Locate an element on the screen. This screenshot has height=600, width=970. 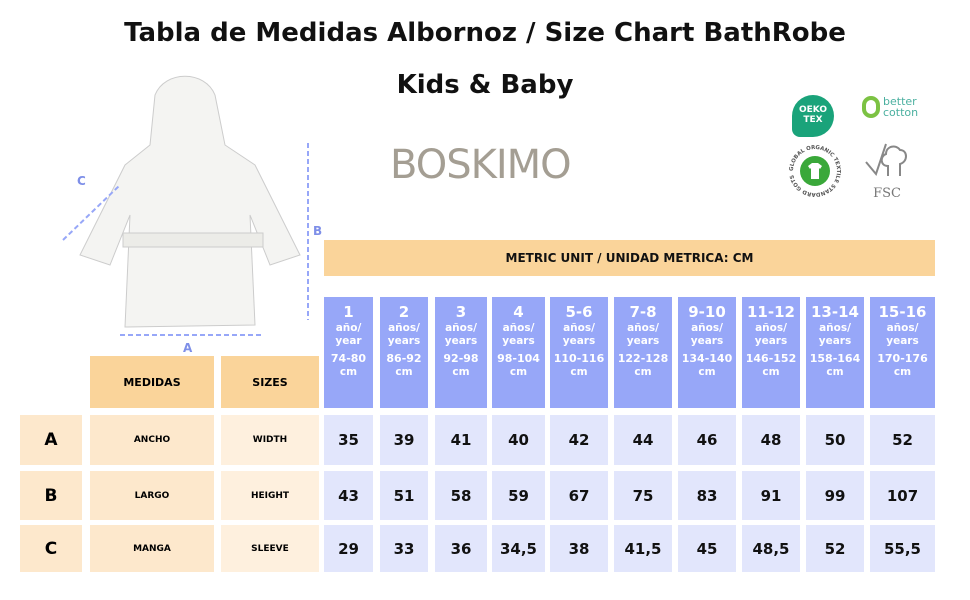
size-unit: año/ is located at coordinates (348, 327).